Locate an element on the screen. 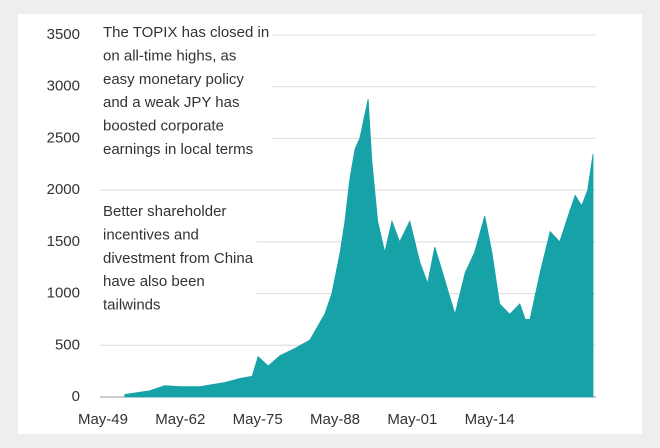  x-tick-label: May-75 is located at coordinates (258, 419).